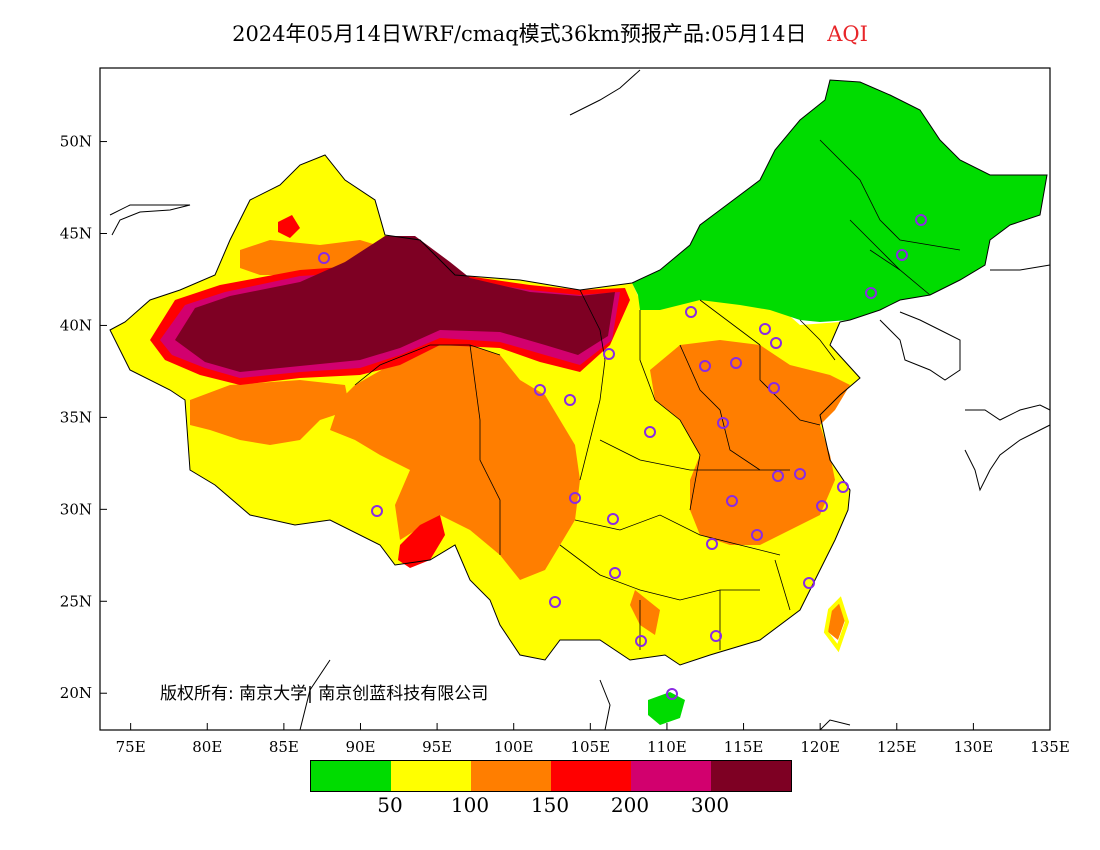 Image resolution: width=1100 pixels, height=850 pixels. Describe the element at coordinates (750, 442) in the screenshot. I see `region-usg-east` at that location.